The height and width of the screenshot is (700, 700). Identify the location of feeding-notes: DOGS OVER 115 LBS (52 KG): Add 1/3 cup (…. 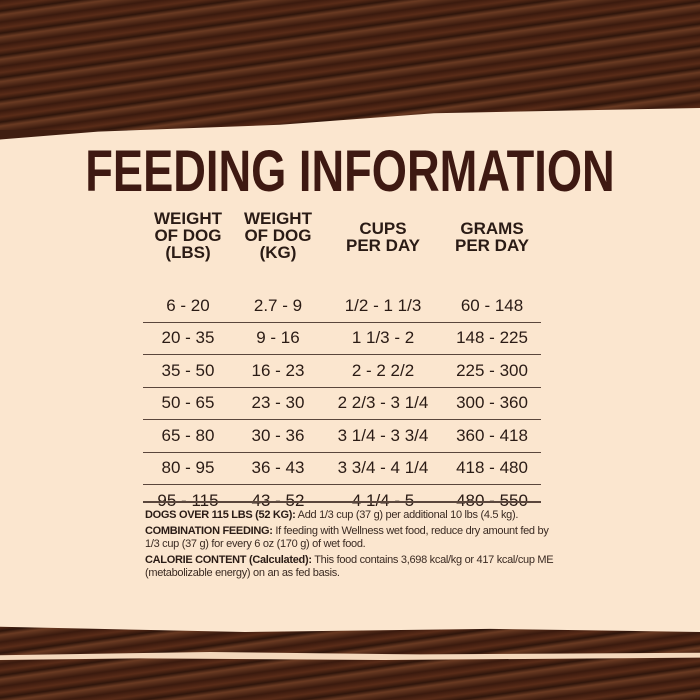
(355, 546).